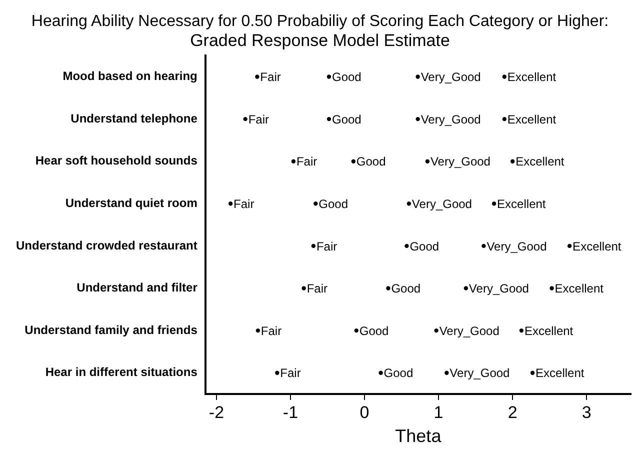  Describe the element at coordinates (320, 21) in the screenshot. I see `chart-title: Hearing Ability Necessary for 0.50 Probabiliy of Scoring Each Category or Higher:` at that location.